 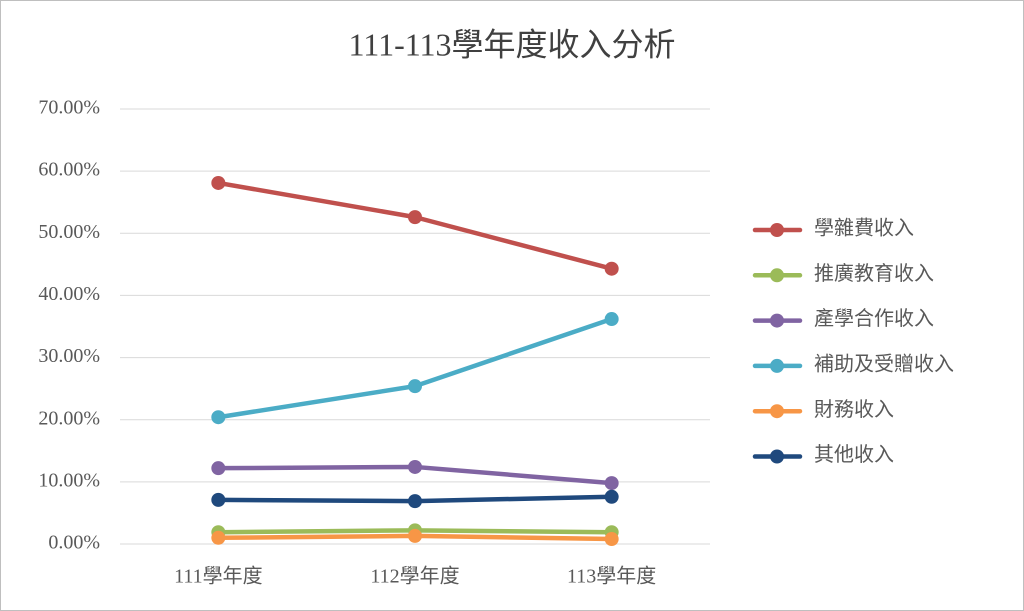 I want to click on y-tick-label: 40.00%, so click(x=69, y=294).